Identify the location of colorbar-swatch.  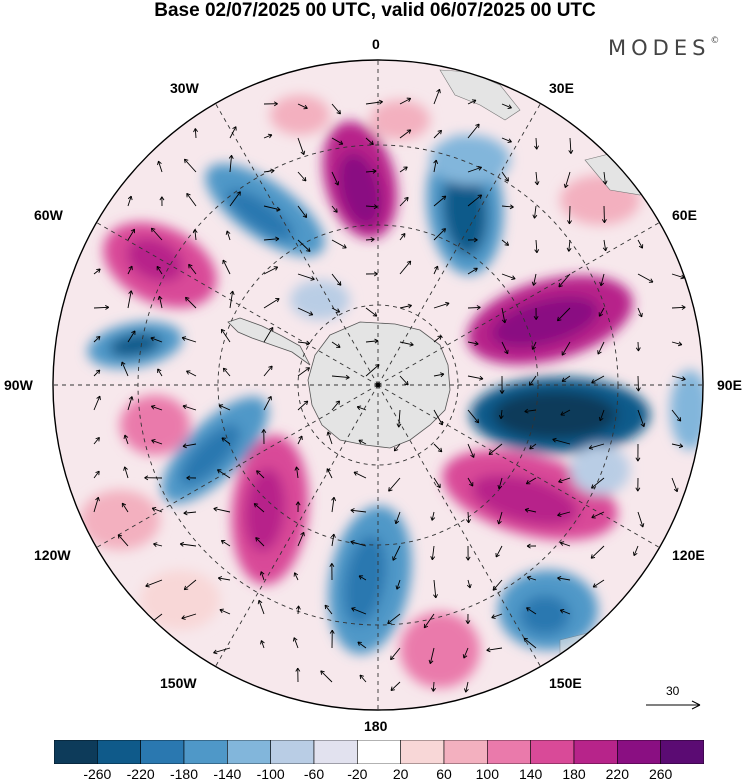
(509, 752).